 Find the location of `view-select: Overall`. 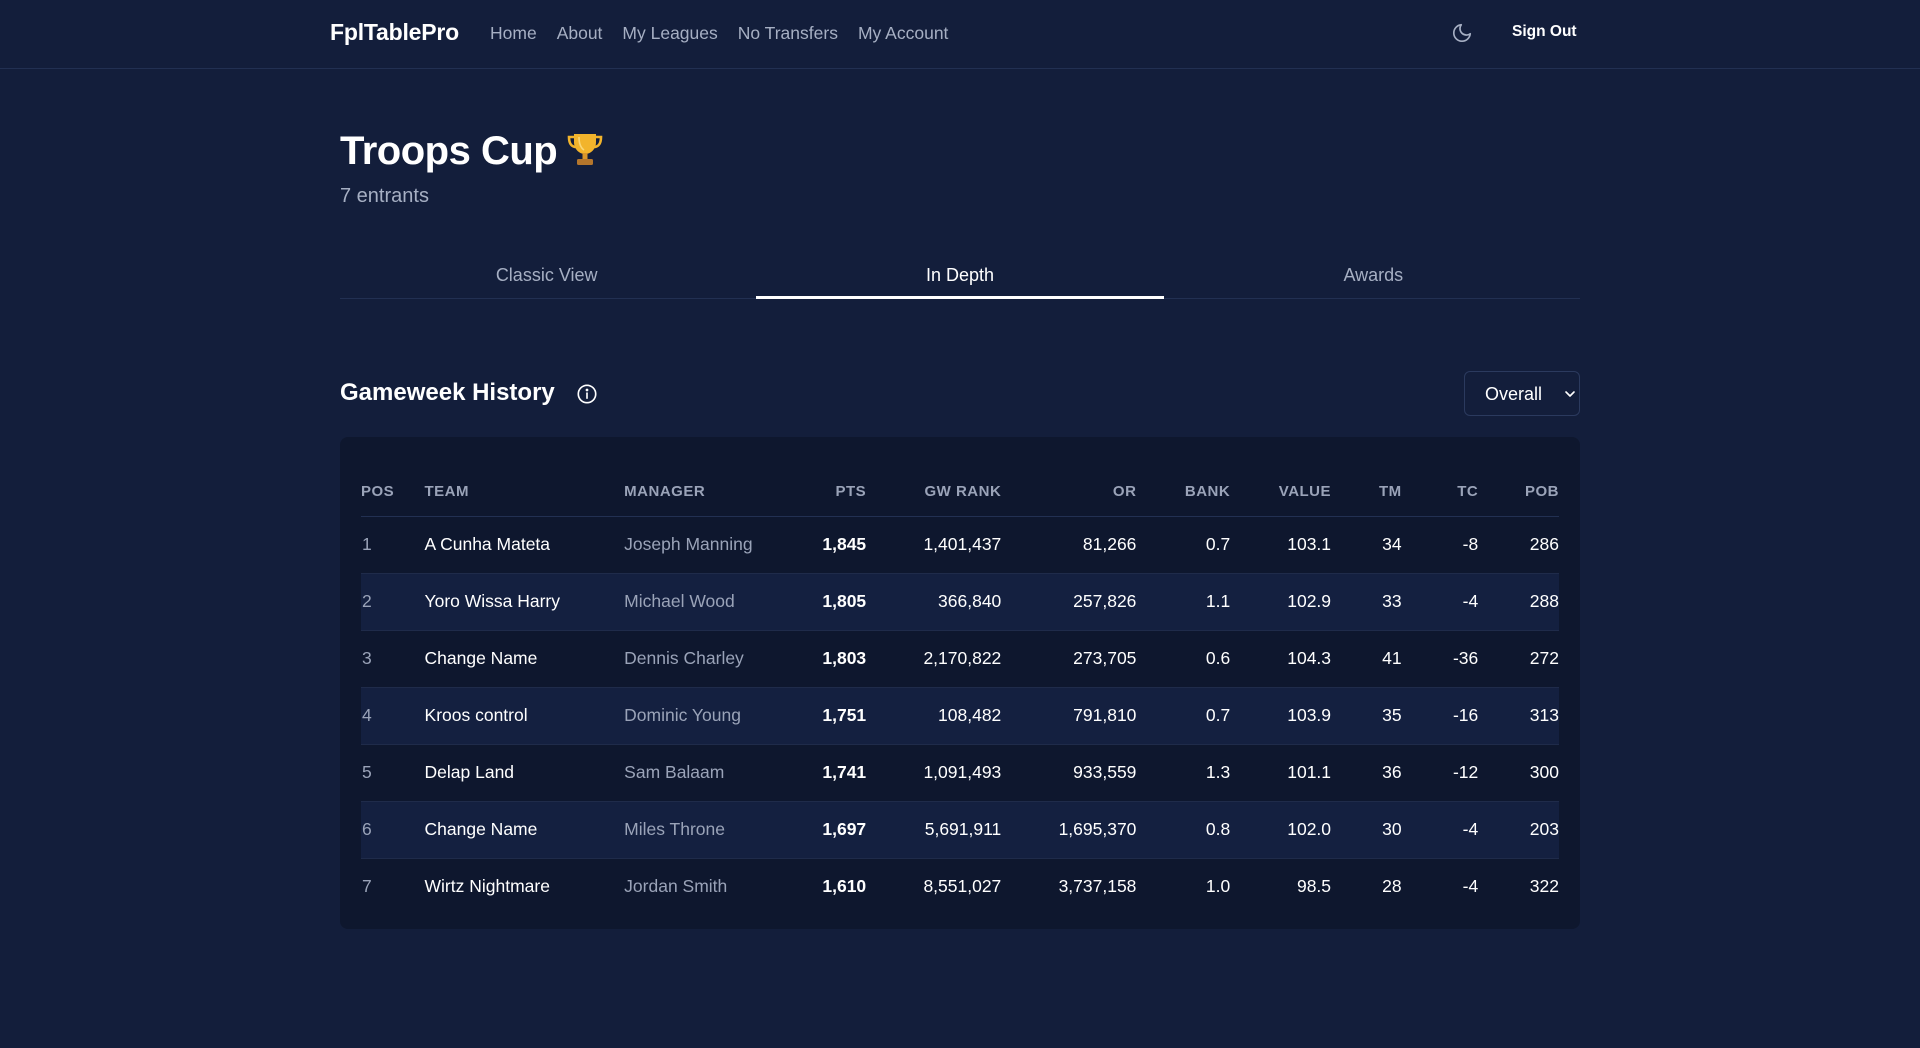

view-select: Overall is located at coordinates (1522, 393).